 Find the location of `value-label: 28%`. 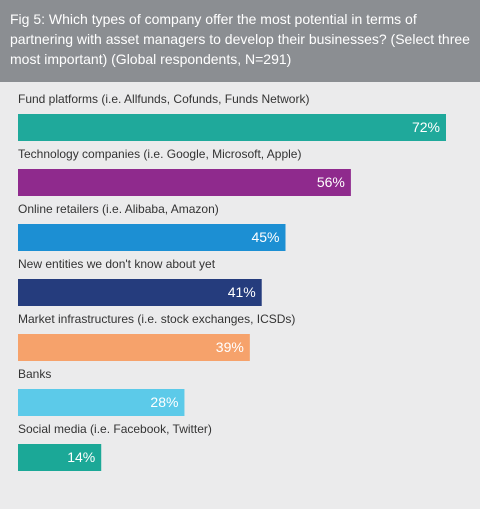

value-label: 28% is located at coordinates (164, 402).